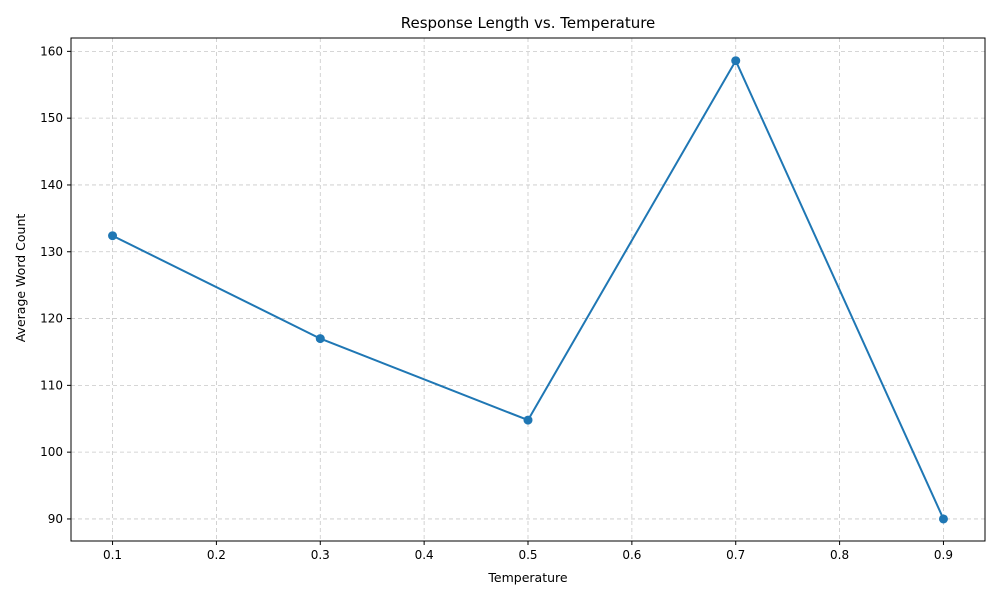  Describe the element at coordinates (527, 577) in the screenshot. I see `x-axis-label: Temperature` at that location.